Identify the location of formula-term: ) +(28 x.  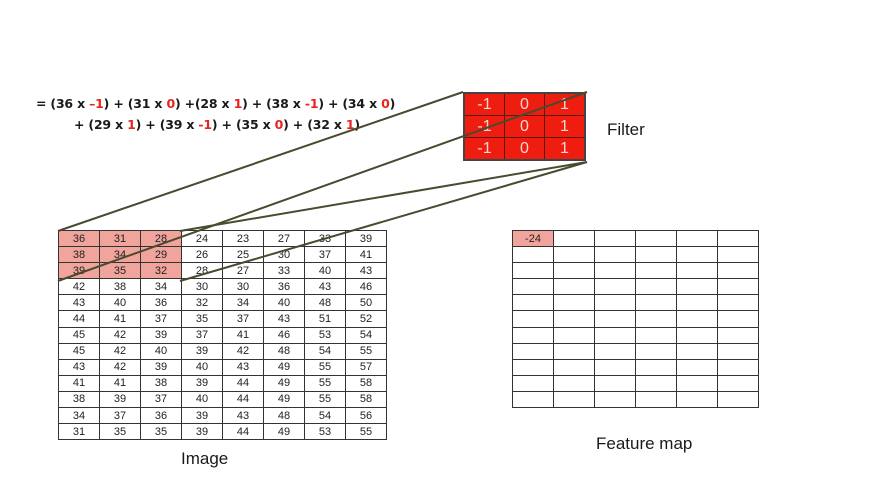
(204, 103).